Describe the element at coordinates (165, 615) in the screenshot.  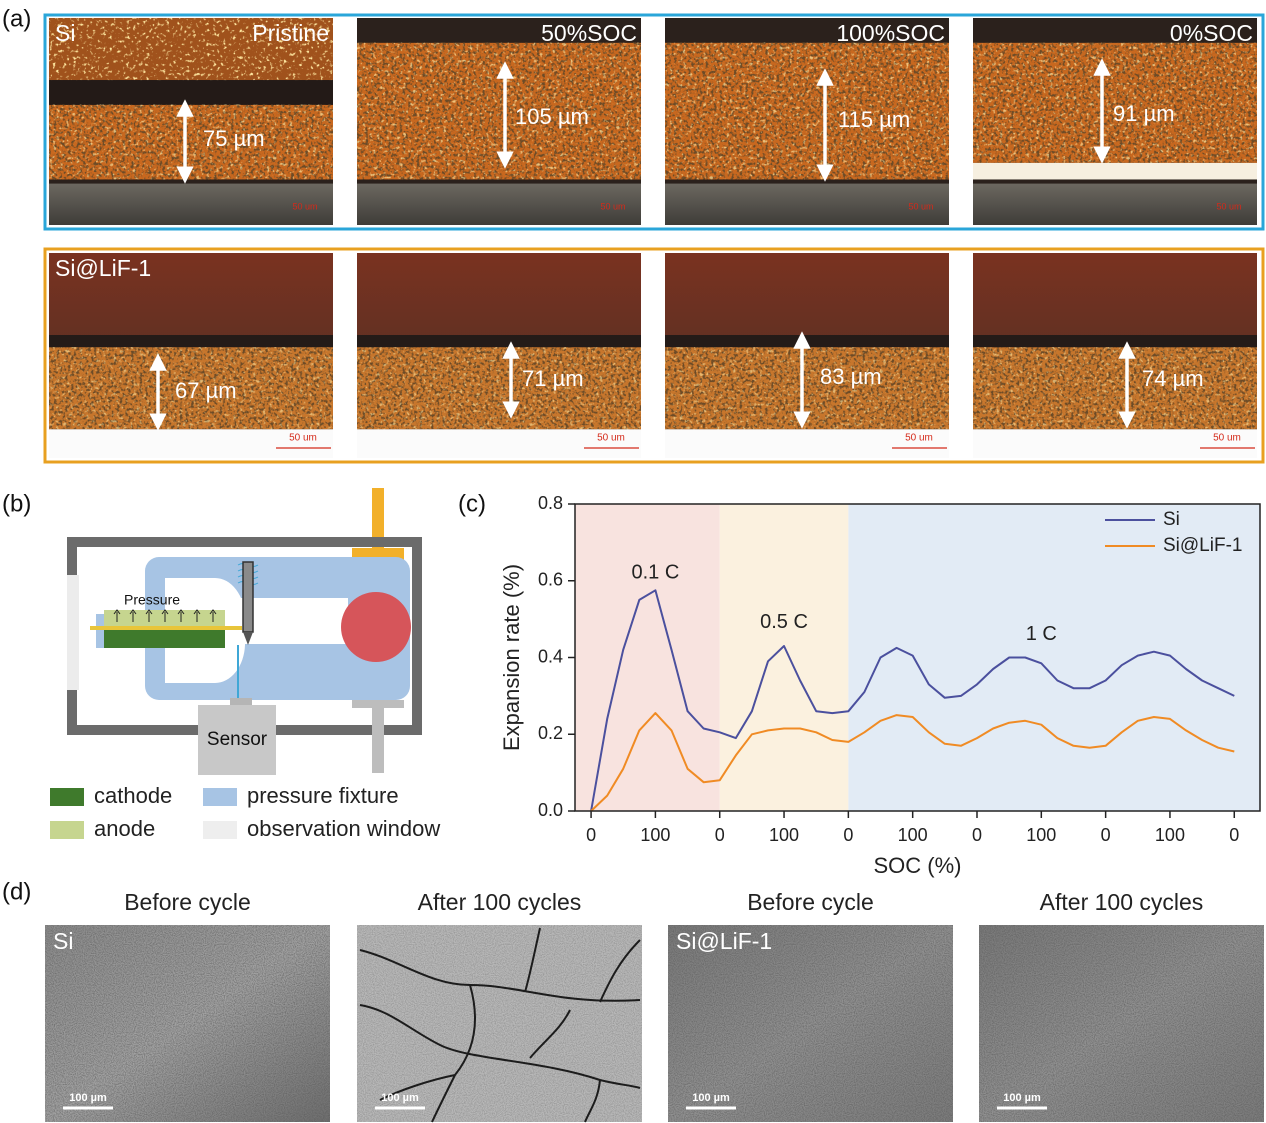
I see `pressure-arrows` at that location.